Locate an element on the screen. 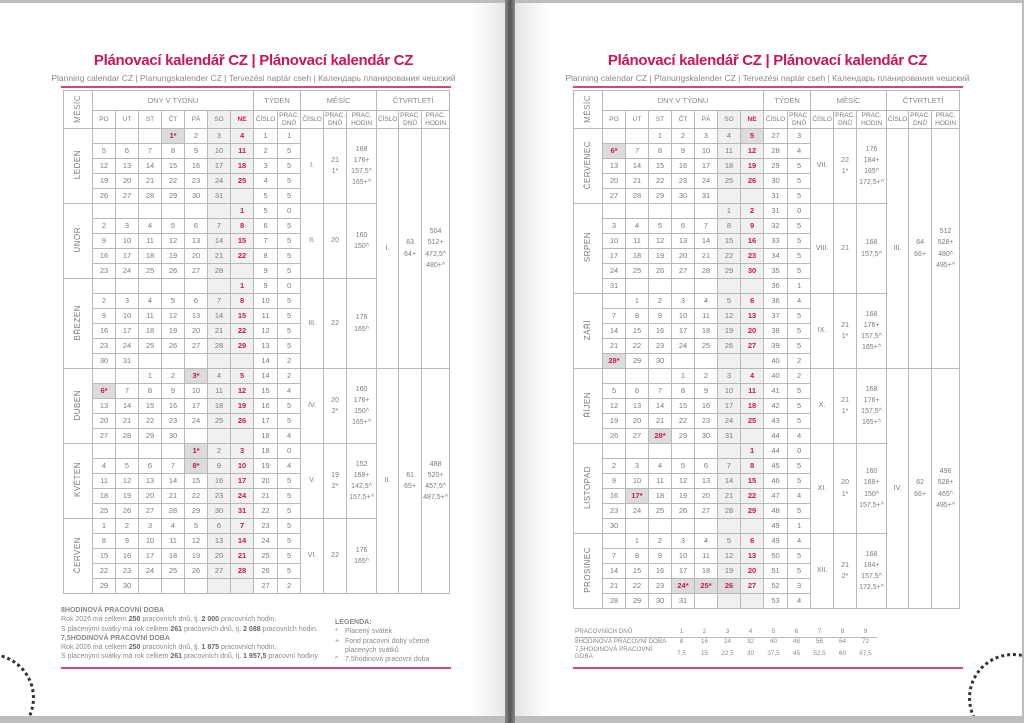 The height and width of the screenshot is (723, 1024). week-row: 21 22 23 24 25 26 27 39 5 is located at coordinates (767, 346).